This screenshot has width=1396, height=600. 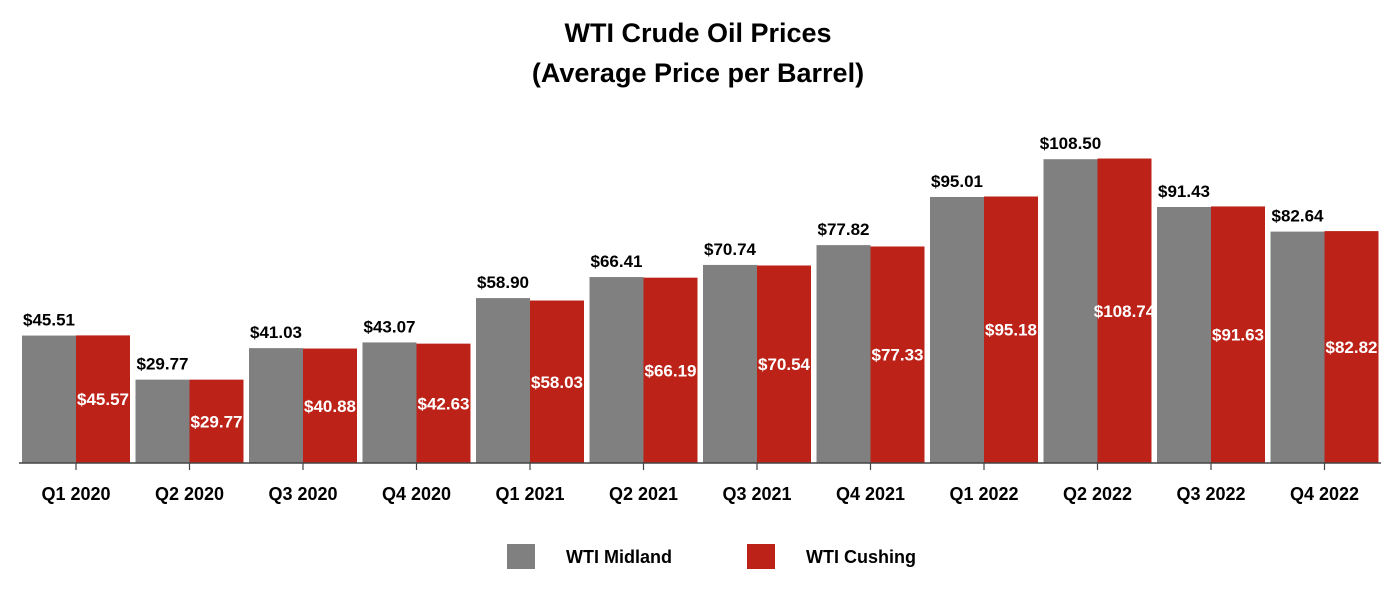 I want to click on value-label-midland-11: $91.43, so click(x=1184, y=191).